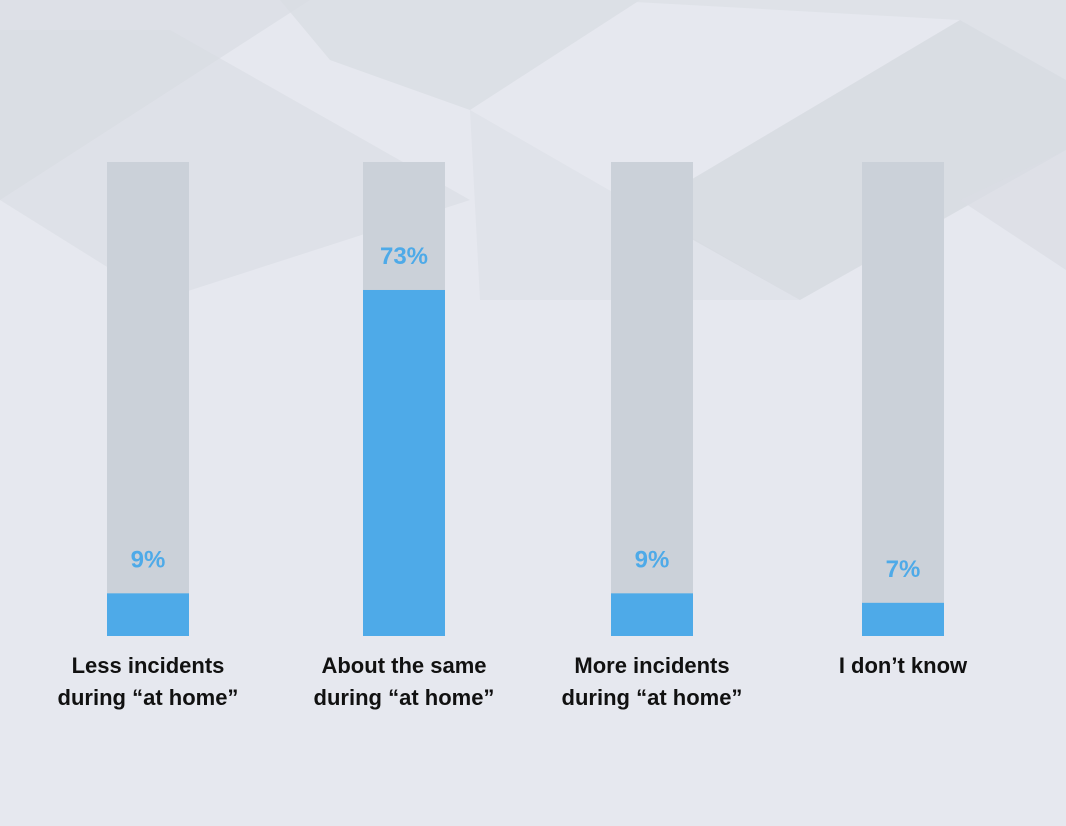 Image resolution: width=1066 pixels, height=826 pixels. Describe the element at coordinates (903, 665) in the screenshot. I see `category-label-4-line-1: I don’t know` at that location.